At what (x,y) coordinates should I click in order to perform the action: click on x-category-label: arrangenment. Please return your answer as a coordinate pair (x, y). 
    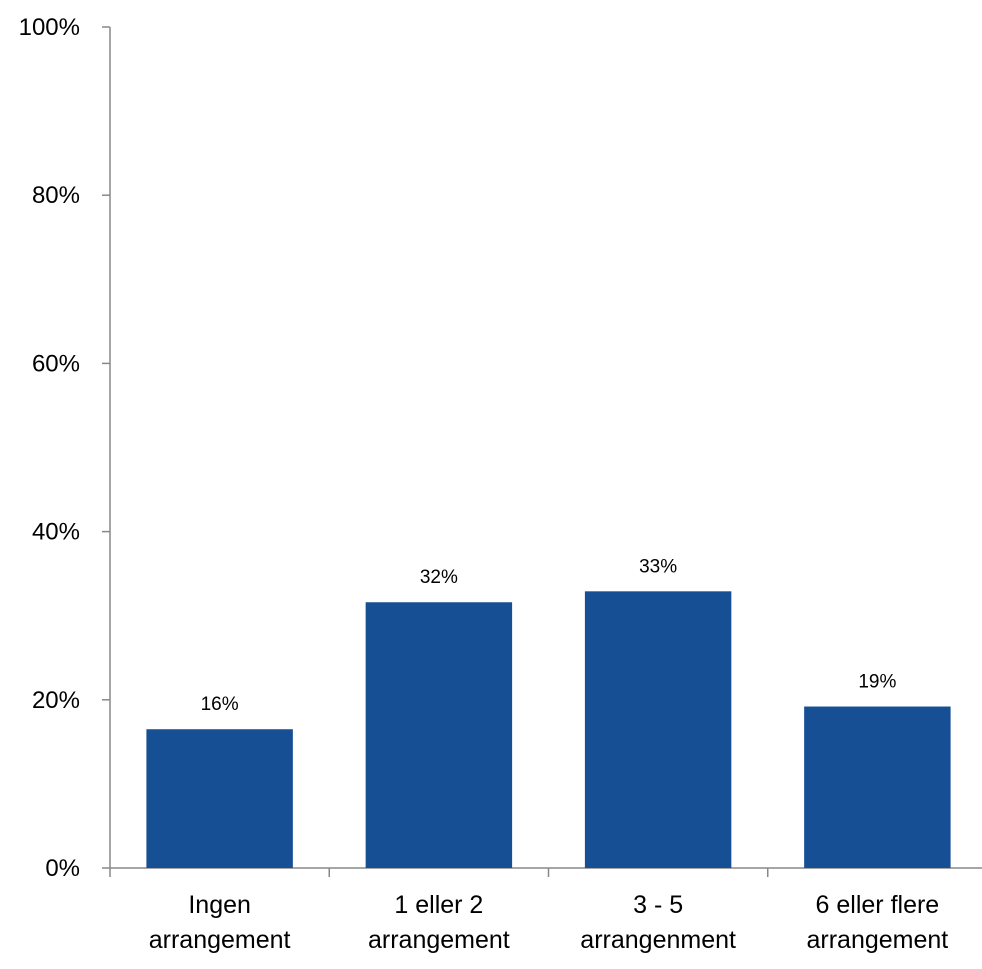
    Looking at the image, I should click on (658, 940).